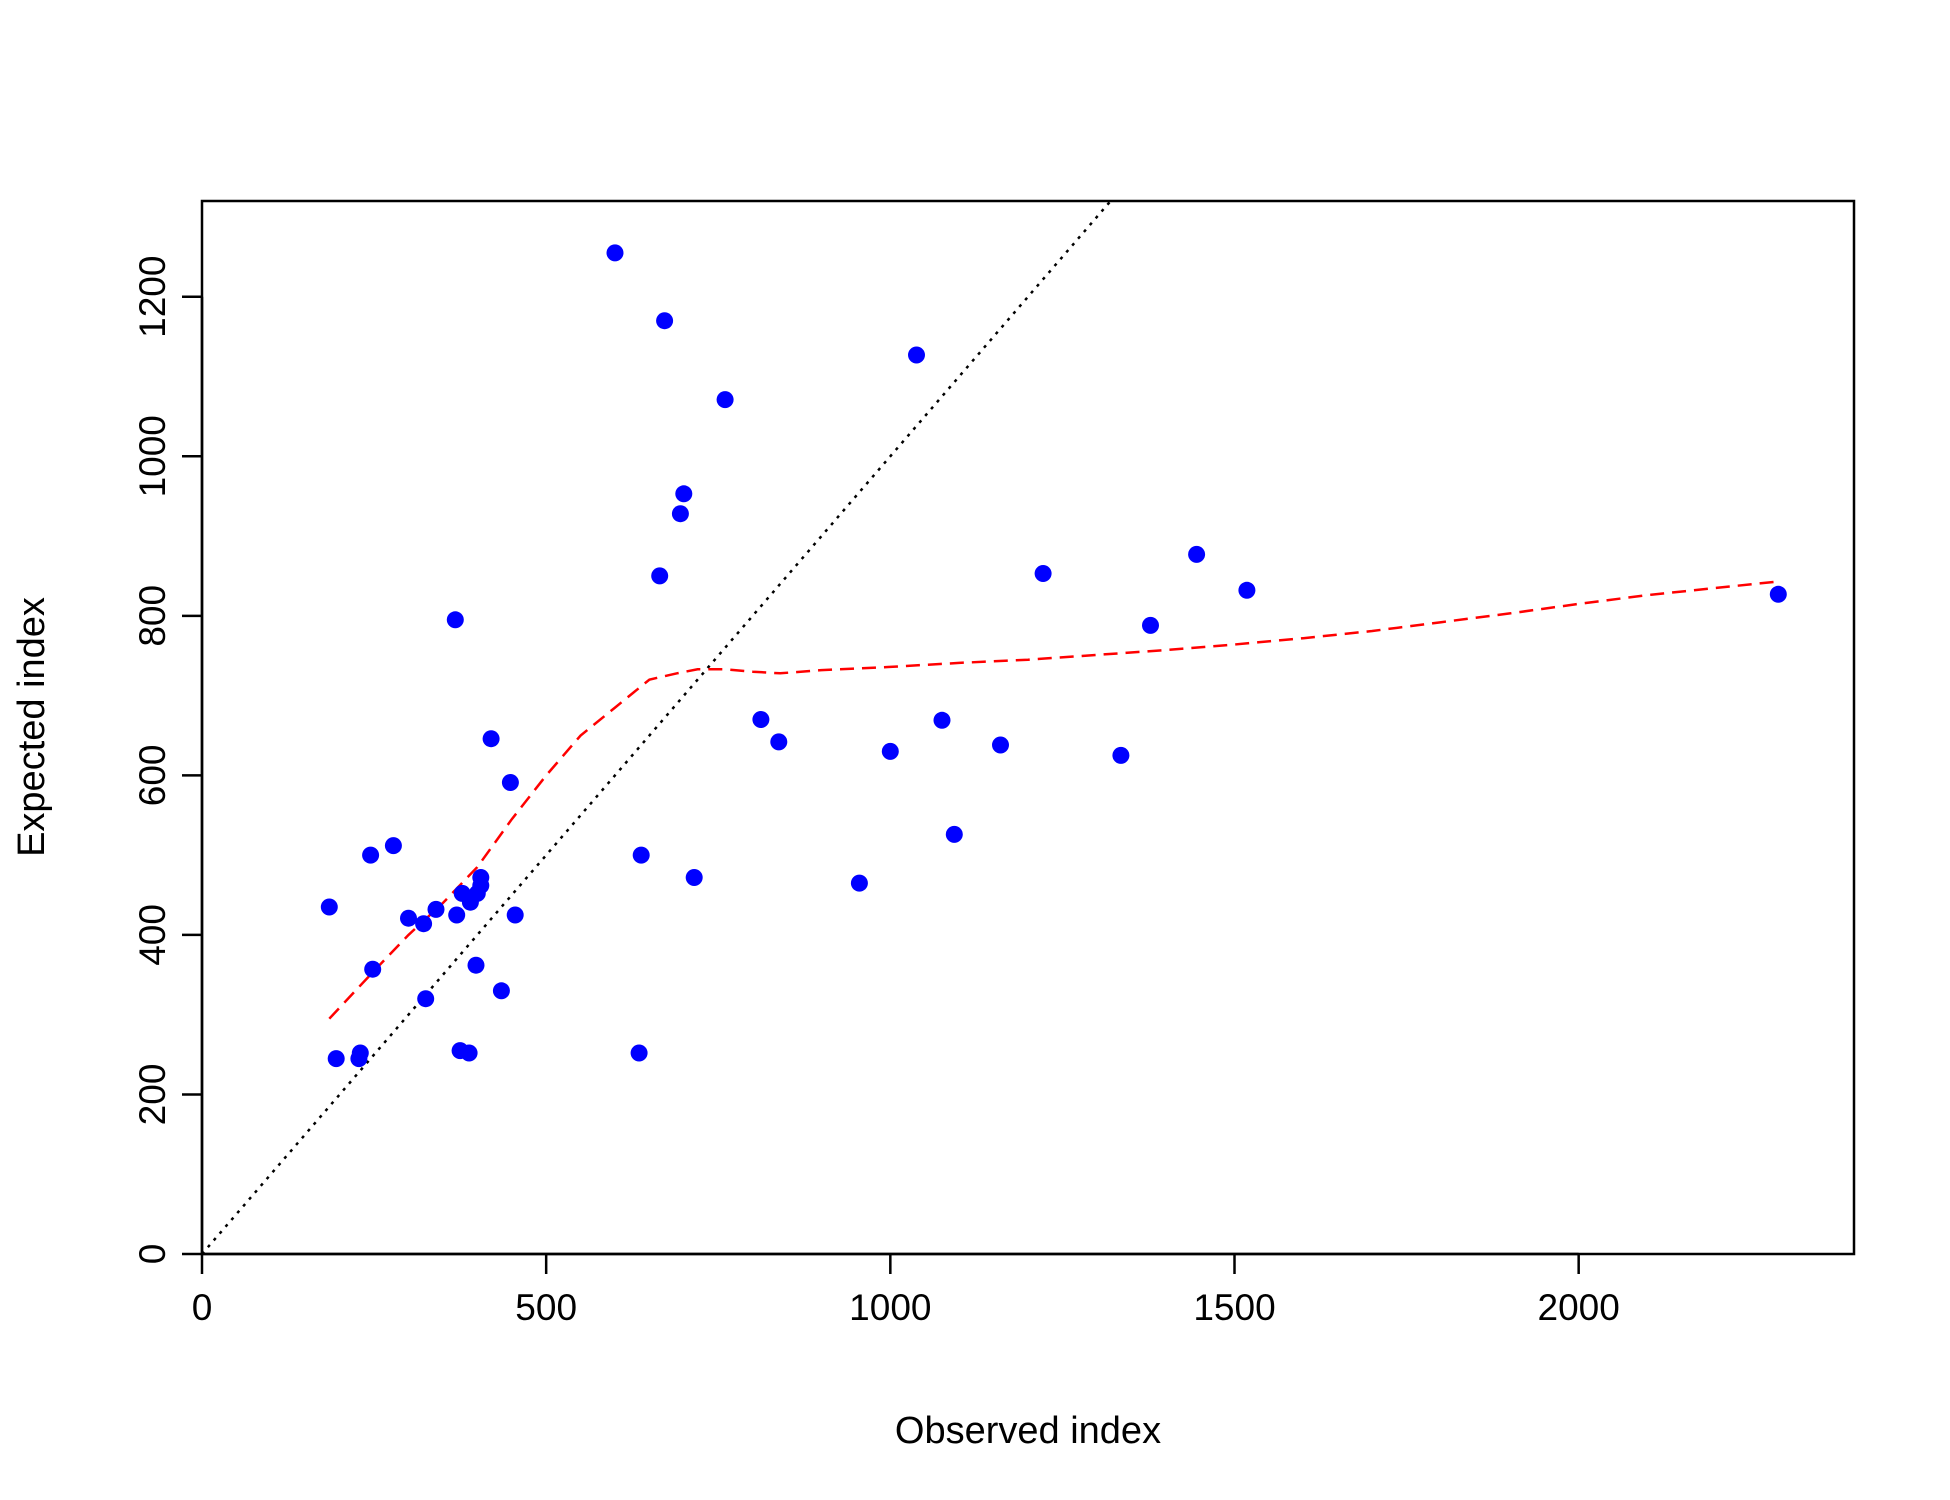  I want to click on x-tick-label: 1000, so click(890, 1307).